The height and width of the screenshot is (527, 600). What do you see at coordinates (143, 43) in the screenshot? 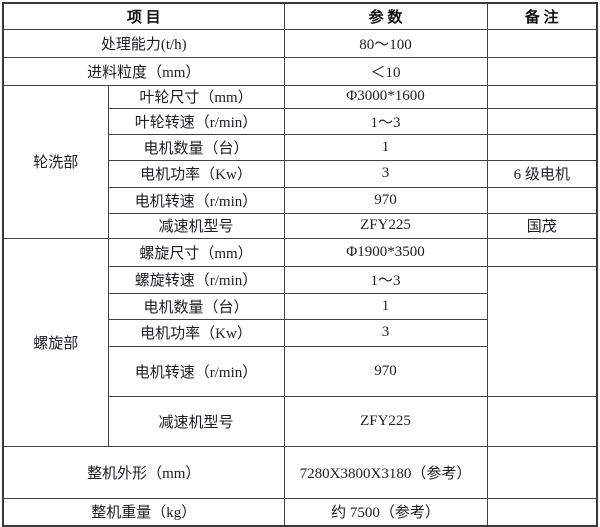
I see `row-label-capacity: 处理能力(t/h)` at bounding box center [143, 43].